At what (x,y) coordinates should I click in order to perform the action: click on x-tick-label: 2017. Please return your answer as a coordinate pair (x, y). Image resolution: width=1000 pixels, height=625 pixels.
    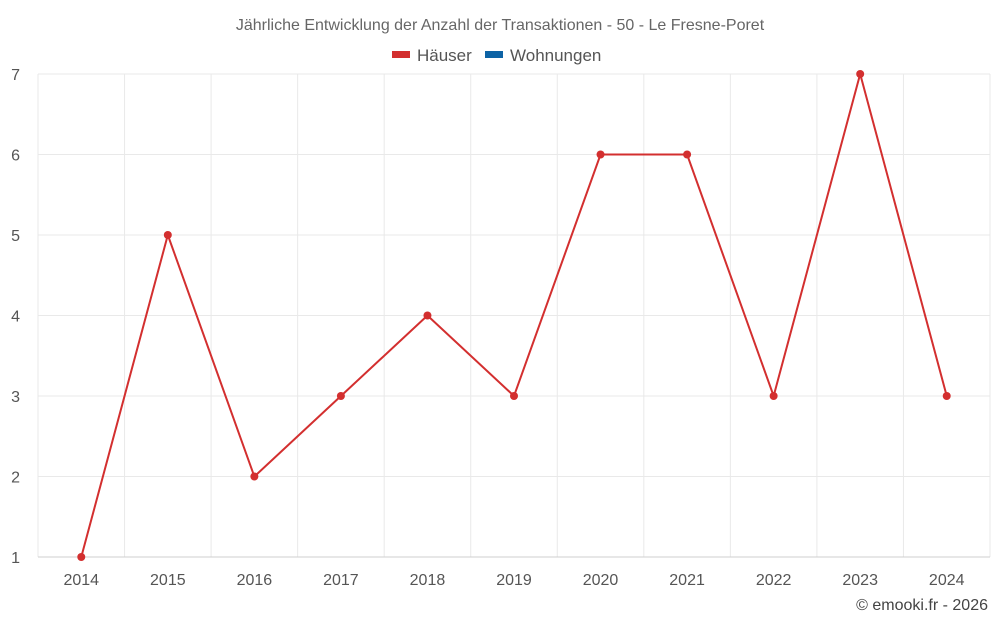
    Looking at the image, I should click on (341, 580).